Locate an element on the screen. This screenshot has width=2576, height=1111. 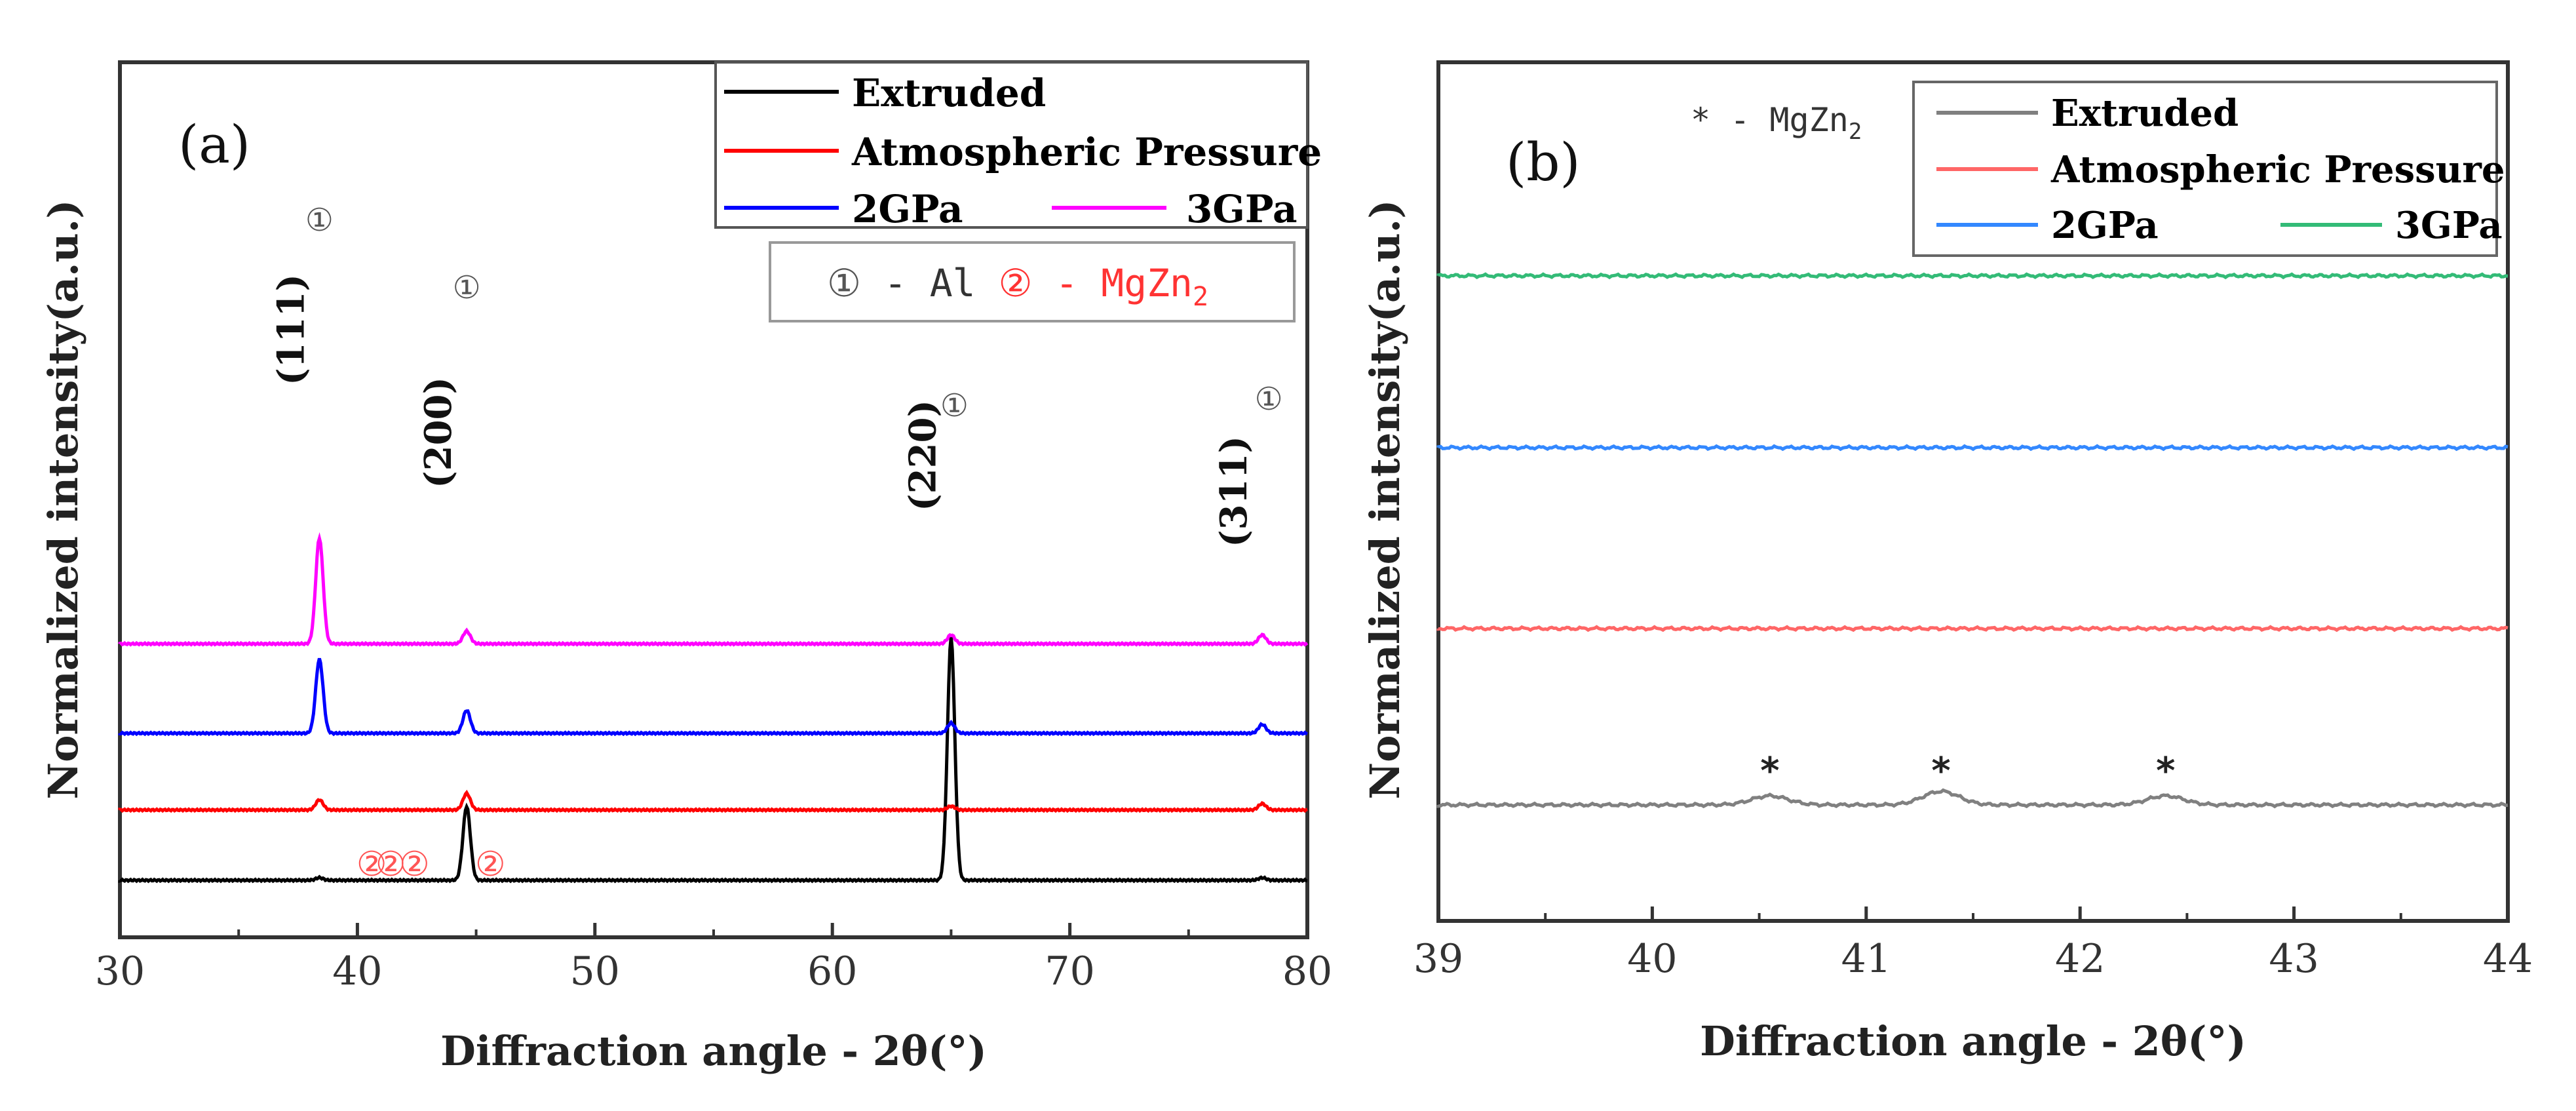
legend-label-2gpa-b: 2GPa is located at coordinates (2105, 225).